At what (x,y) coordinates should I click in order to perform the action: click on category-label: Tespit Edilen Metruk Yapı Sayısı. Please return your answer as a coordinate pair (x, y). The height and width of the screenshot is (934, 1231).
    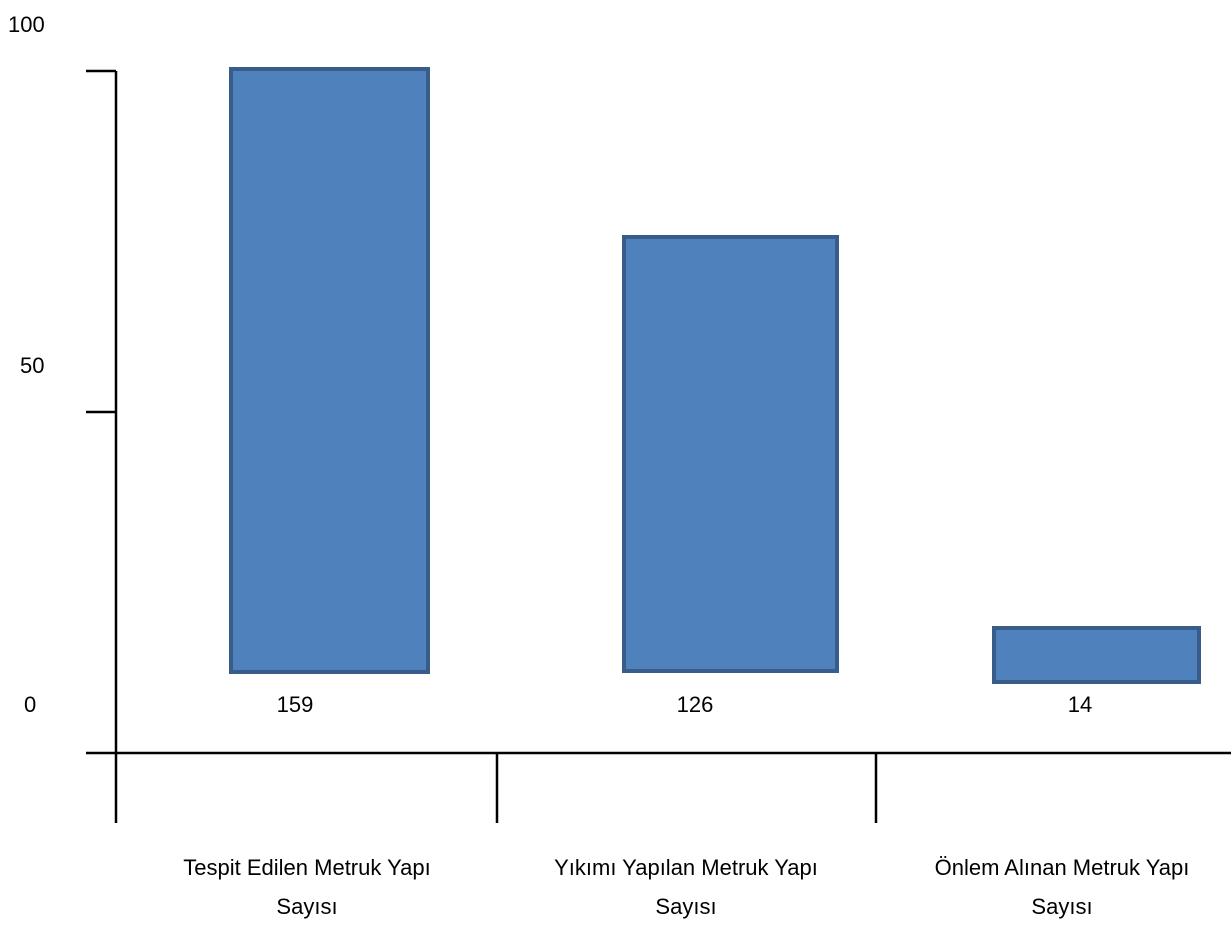
    Looking at the image, I should click on (306, 887).